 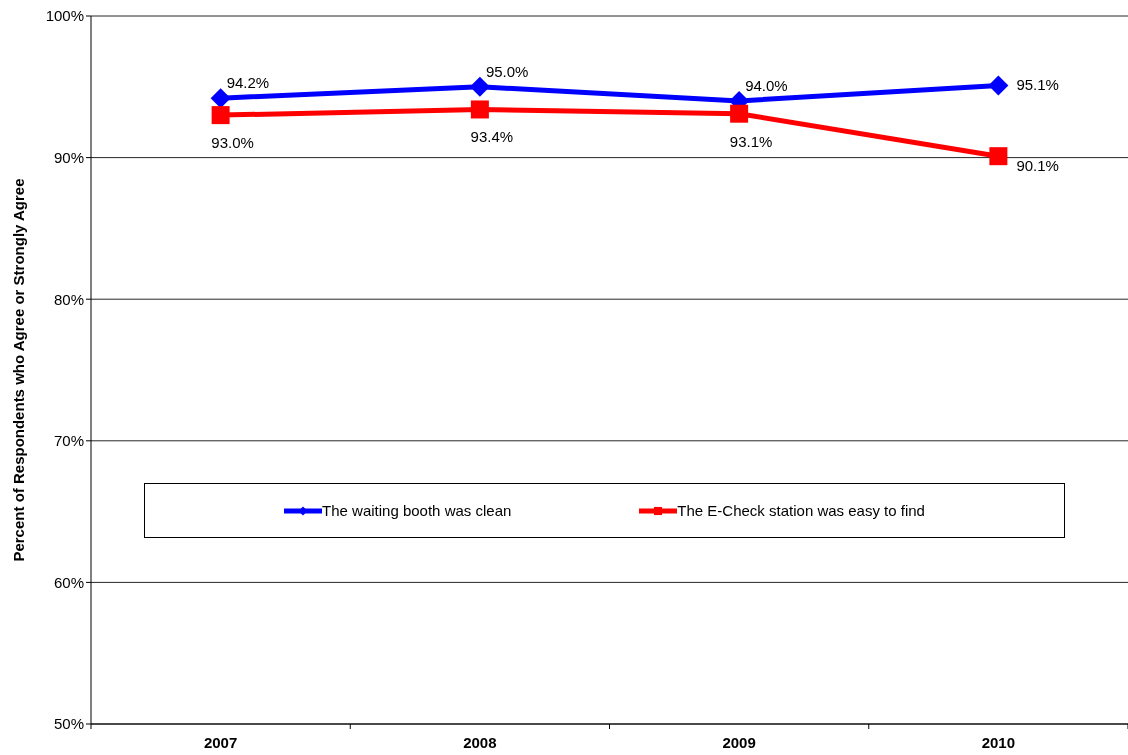 I want to click on x-tick-label: 2007, so click(x=220, y=742).